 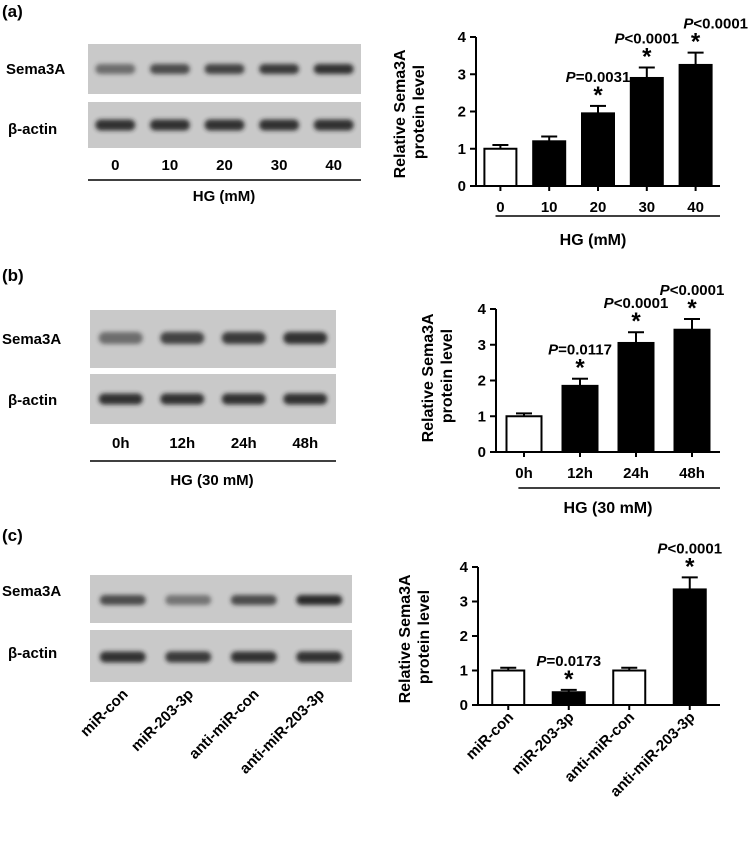 I want to click on chart-a-ytick-label-2: 2, so click(x=462, y=112).